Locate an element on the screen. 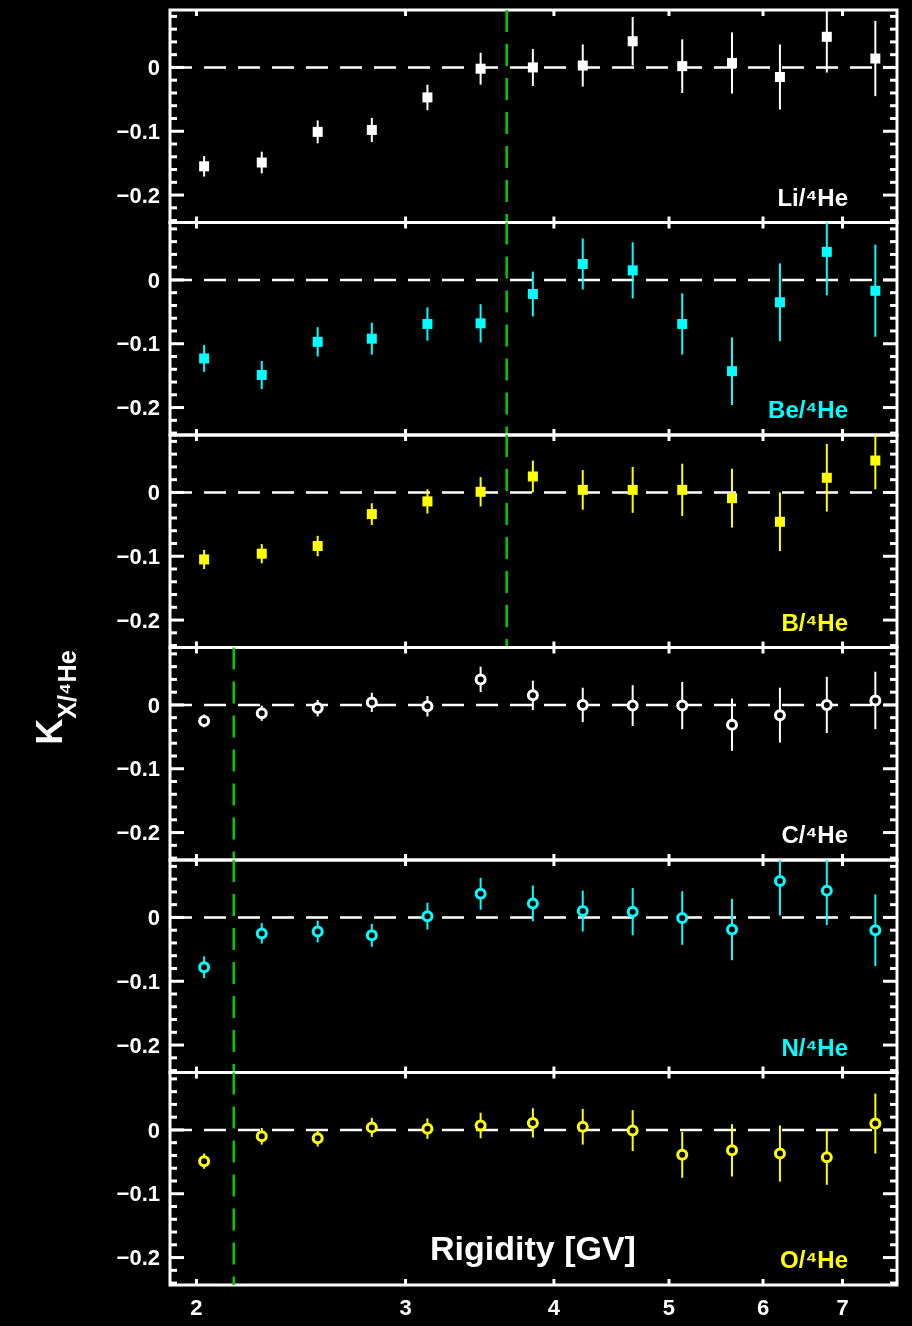 The height and width of the screenshot is (1326, 912). text: O/⁴He is located at coordinates (814, 1259).